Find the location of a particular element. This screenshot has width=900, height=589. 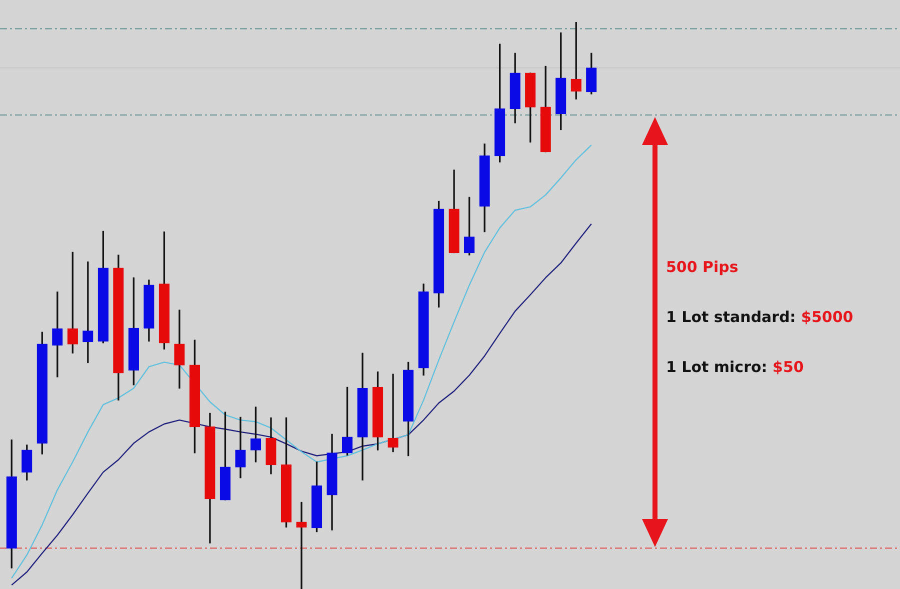

text: 1 Lot micro: $50 is located at coordinates (735, 367).